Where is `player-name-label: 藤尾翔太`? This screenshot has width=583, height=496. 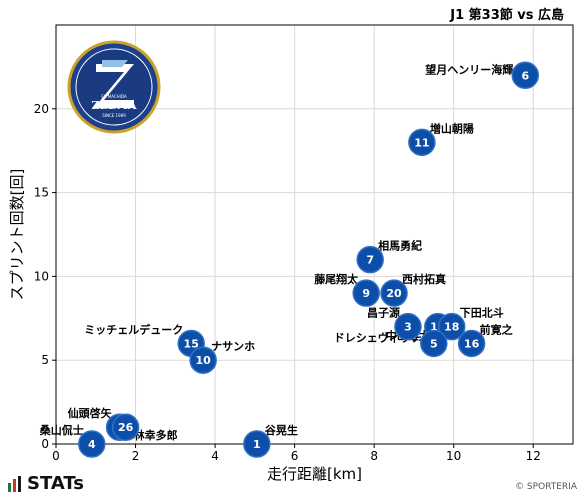 player-name-label: 藤尾翔太 is located at coordinates (336, 279).